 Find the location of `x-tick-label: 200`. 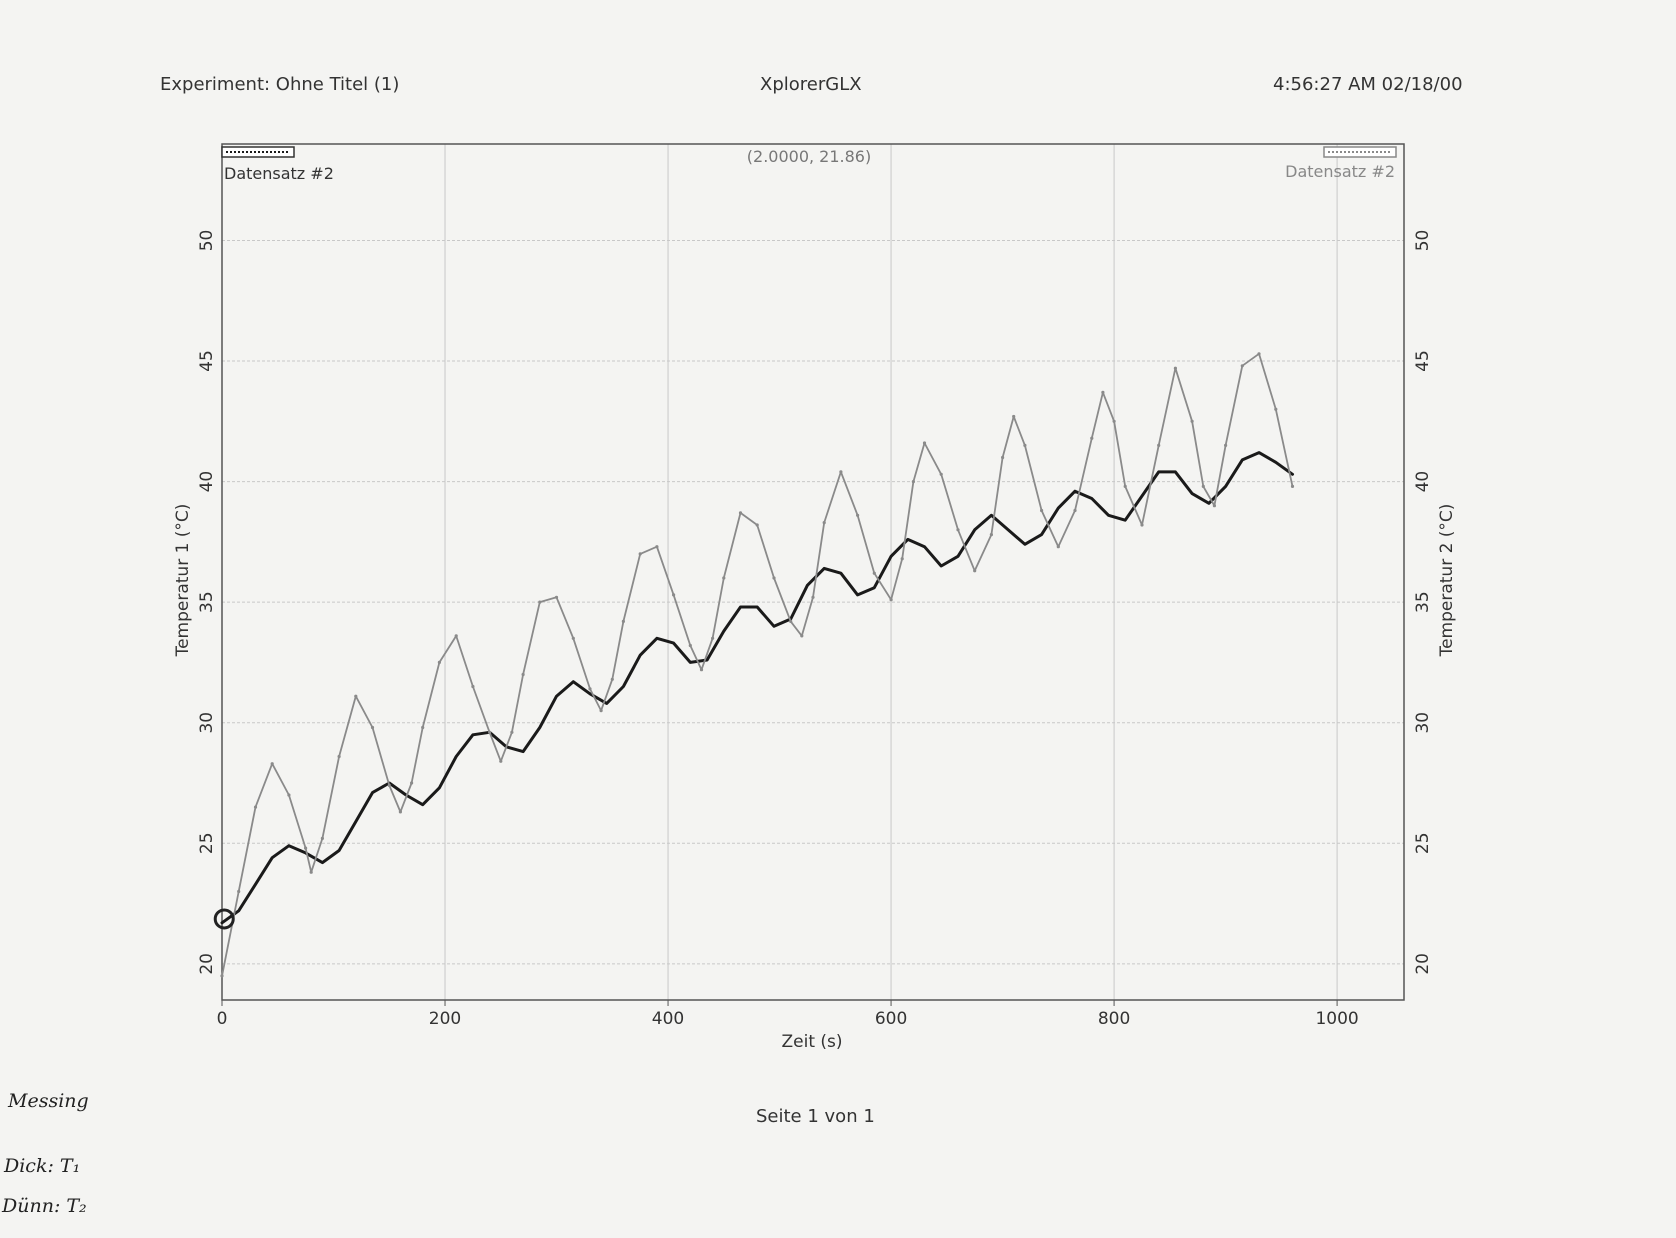

x-tick-label: 200 is located at coordinates (445, 1019).